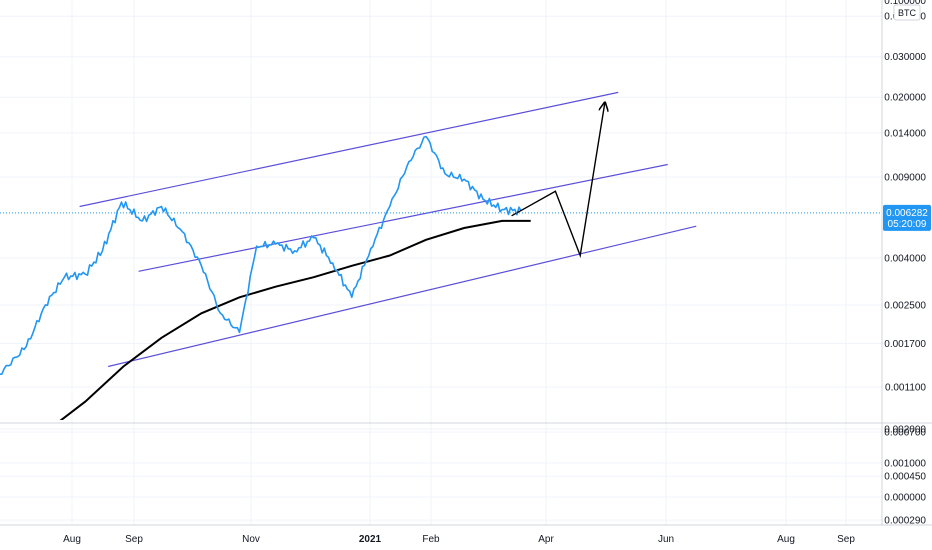 This screenshot has width=932, height=550. What do you see at coordinates (905, 521) in the screenshot?
I see `price-tick-label: 0.000290` at bounding box center [905, 521].